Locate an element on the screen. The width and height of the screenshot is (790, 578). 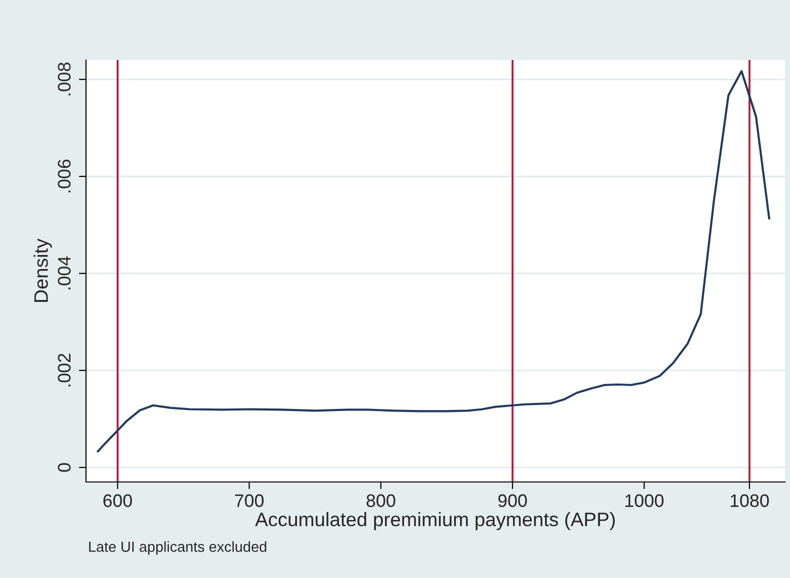
x-tick-label: 800 is located at coordinates (381, 501).